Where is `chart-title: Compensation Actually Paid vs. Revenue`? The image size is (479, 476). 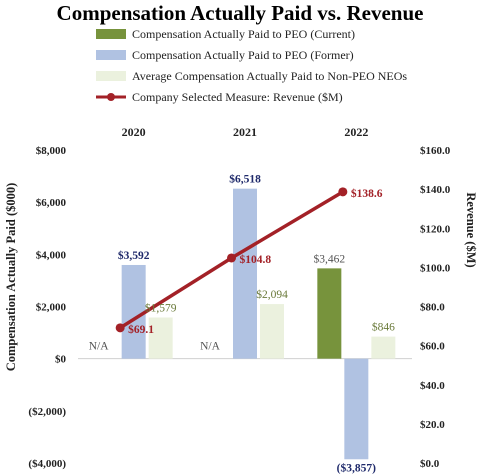
chart-title: Compensation Actually Paid vs. Revenue is located at coordinates (240, 13).